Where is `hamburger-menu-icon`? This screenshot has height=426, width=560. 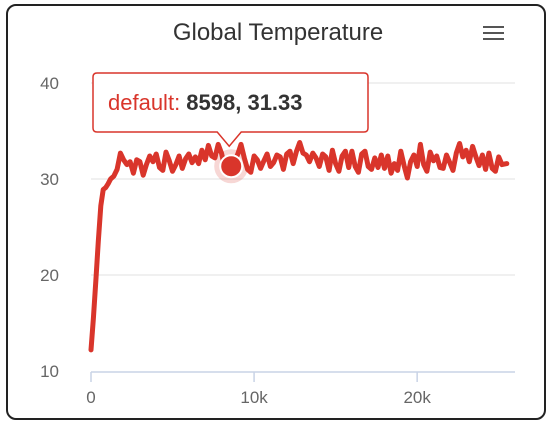
hamburger-menu-icon is located at coordinates (493, 33).